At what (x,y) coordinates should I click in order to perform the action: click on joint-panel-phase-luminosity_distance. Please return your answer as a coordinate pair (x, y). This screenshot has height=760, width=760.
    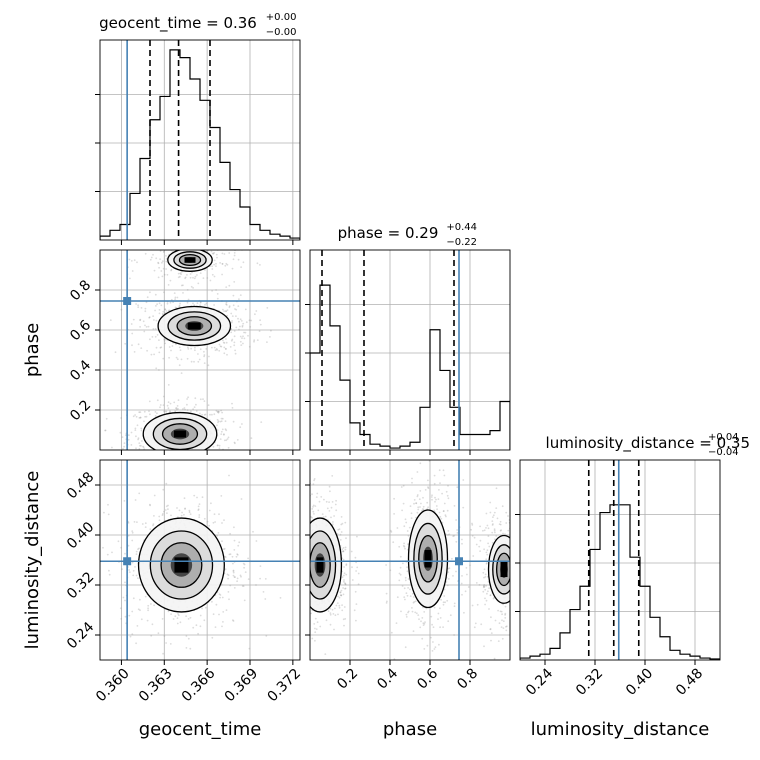
    Looking at the image, I should click on (410, 560).